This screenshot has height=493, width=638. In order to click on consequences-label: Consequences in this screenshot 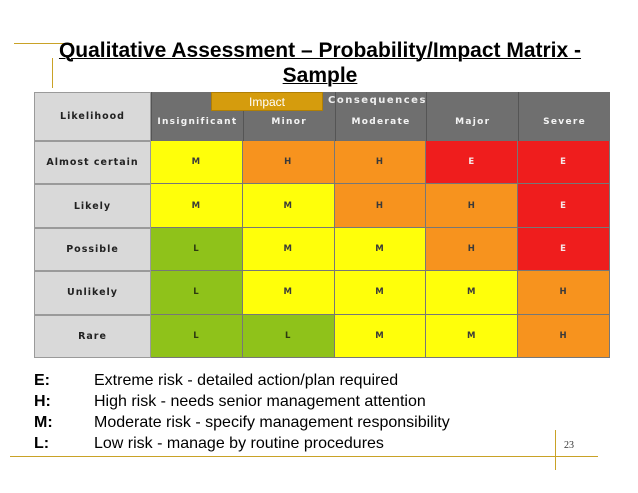, I will do `click(377, 100)`.